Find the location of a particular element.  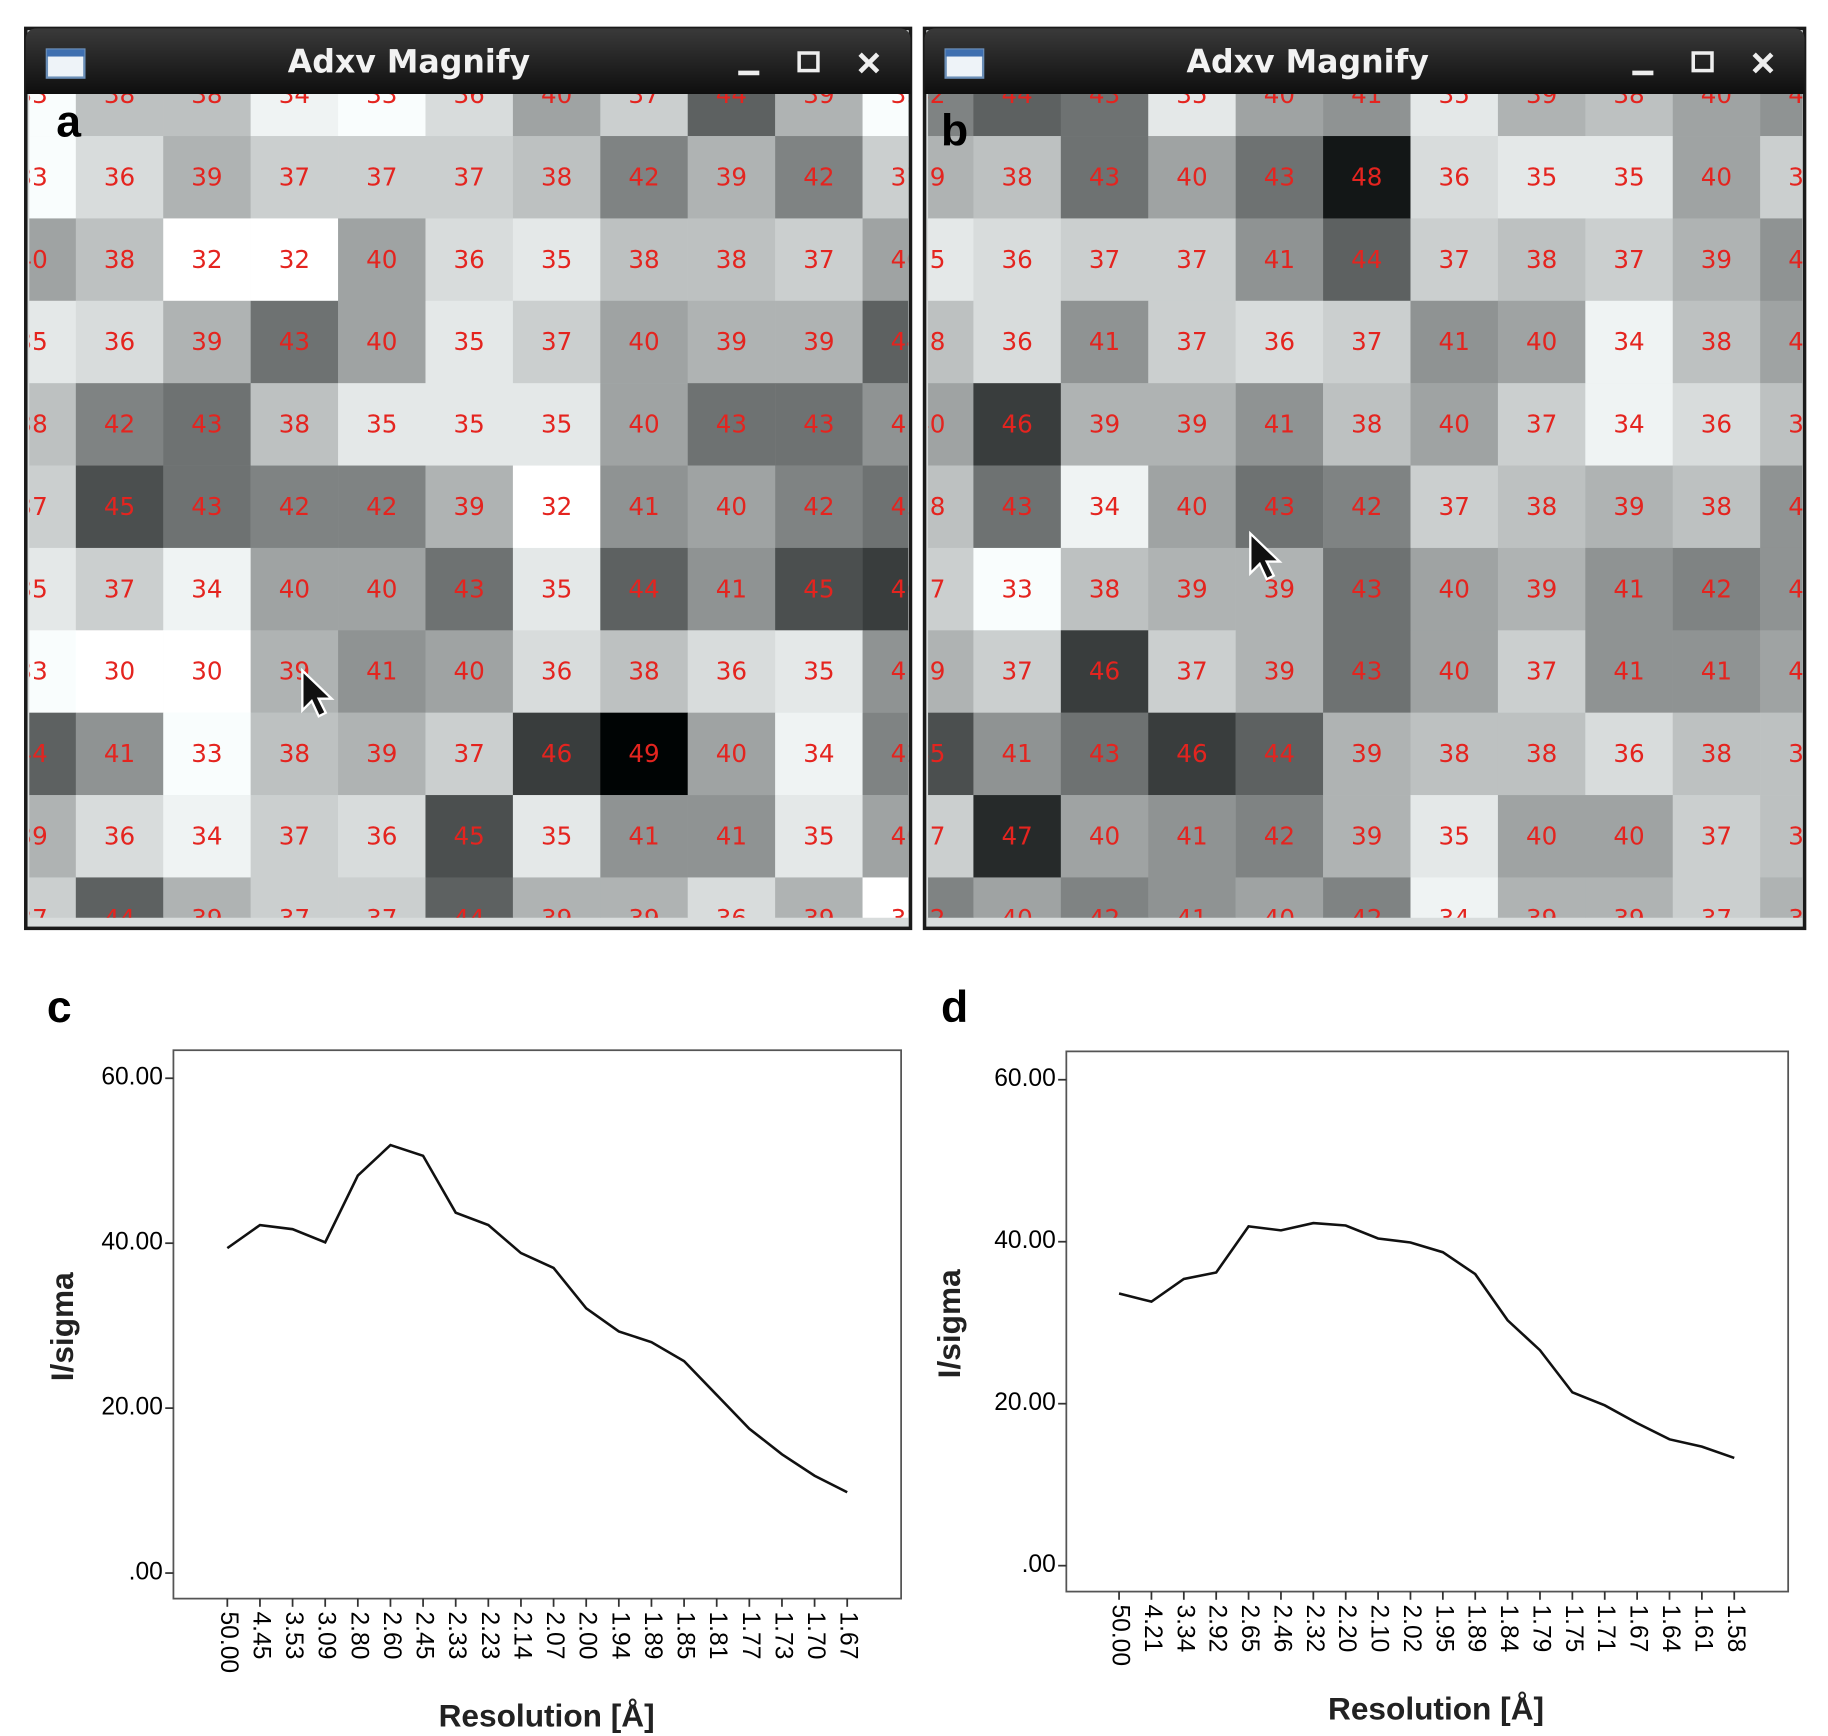

pixel-value: 46 is located at coordinates (906, 588).